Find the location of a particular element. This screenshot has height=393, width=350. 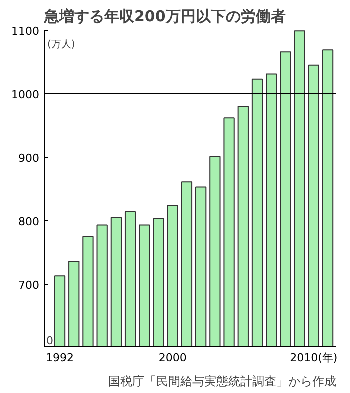

y-tick-label: 800 is located at coordinates (29, 221).